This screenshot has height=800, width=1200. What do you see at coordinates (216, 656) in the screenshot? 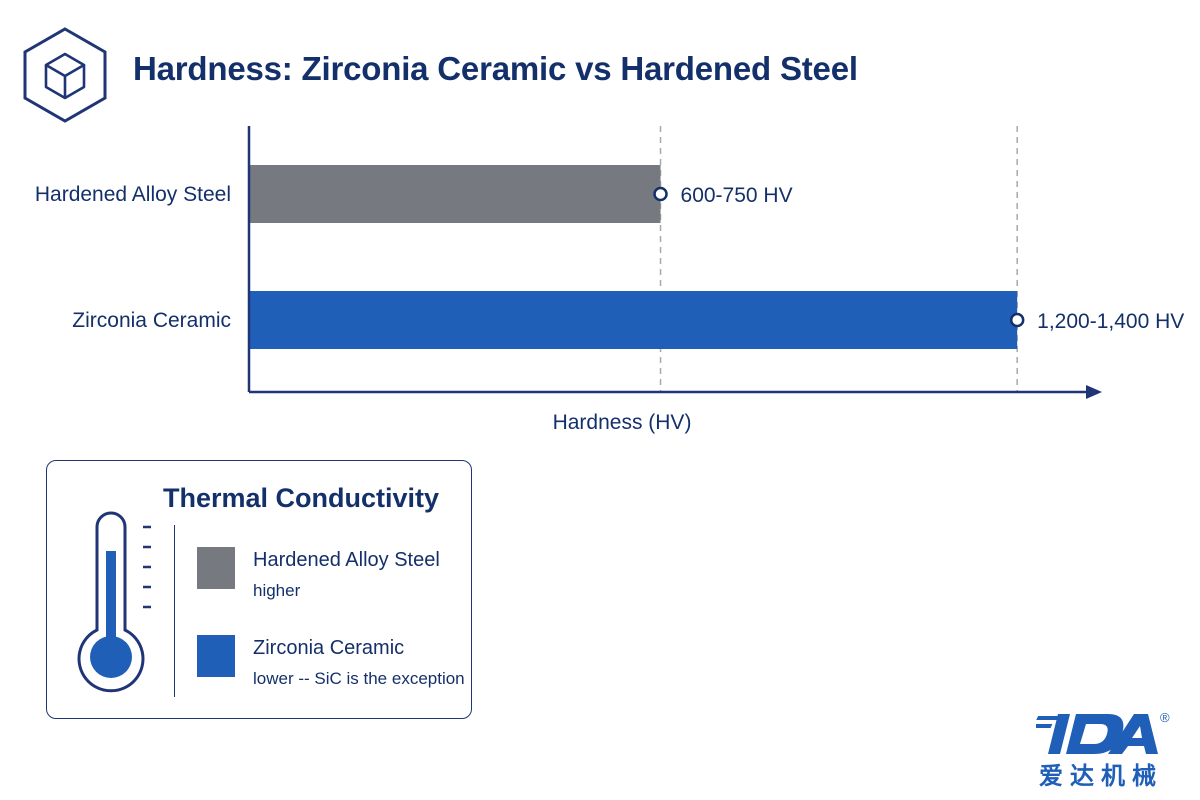
I see `legend-swatch-zirconia` at bounding box center [216, 656].